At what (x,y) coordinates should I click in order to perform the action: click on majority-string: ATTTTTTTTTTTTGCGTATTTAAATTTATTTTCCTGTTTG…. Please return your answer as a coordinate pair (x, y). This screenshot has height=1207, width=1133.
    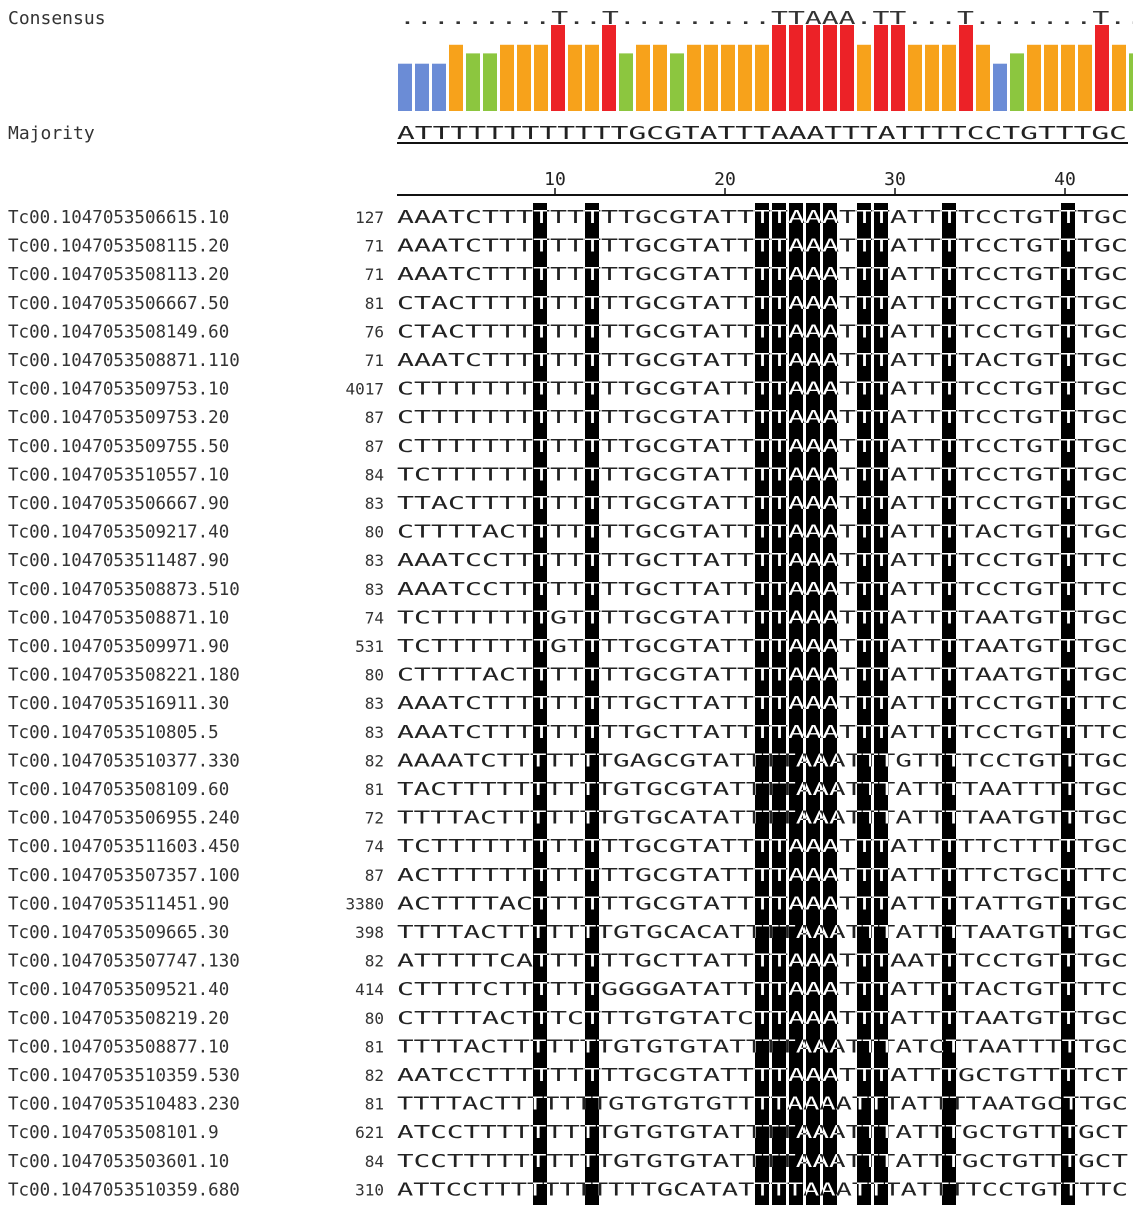
    Looking at the image, I should click on (762, 133).